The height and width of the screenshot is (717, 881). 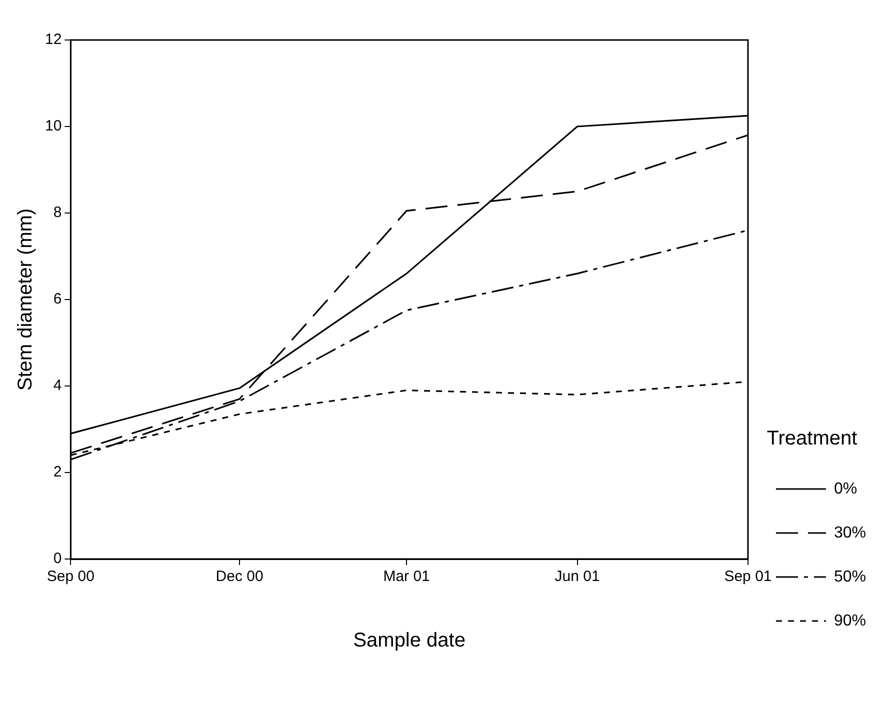 What do you see at coordinates (577, 577) in the screenshot?
I see `x-tick-label: Jun 01` at bounding box center [577, 577].